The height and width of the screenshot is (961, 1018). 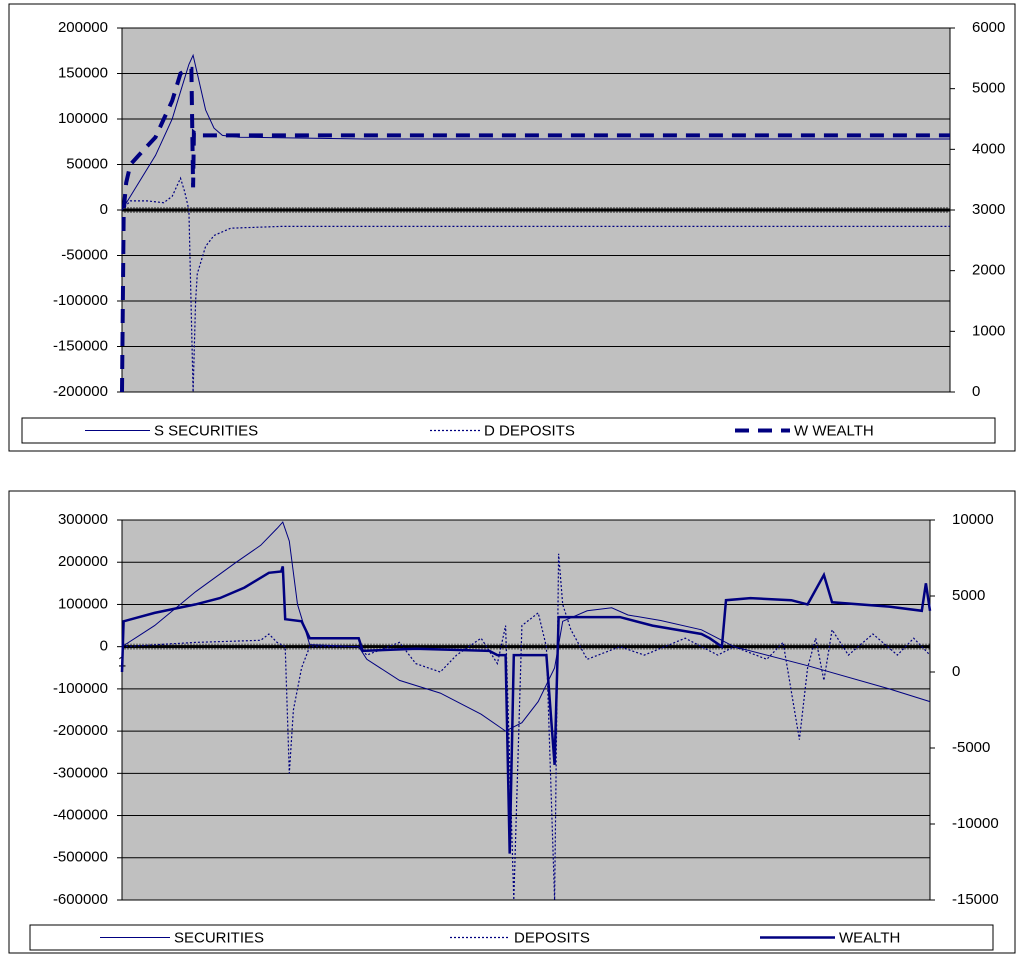 I want to click on y-tick-label: -150000, so click(x=80, y=345).